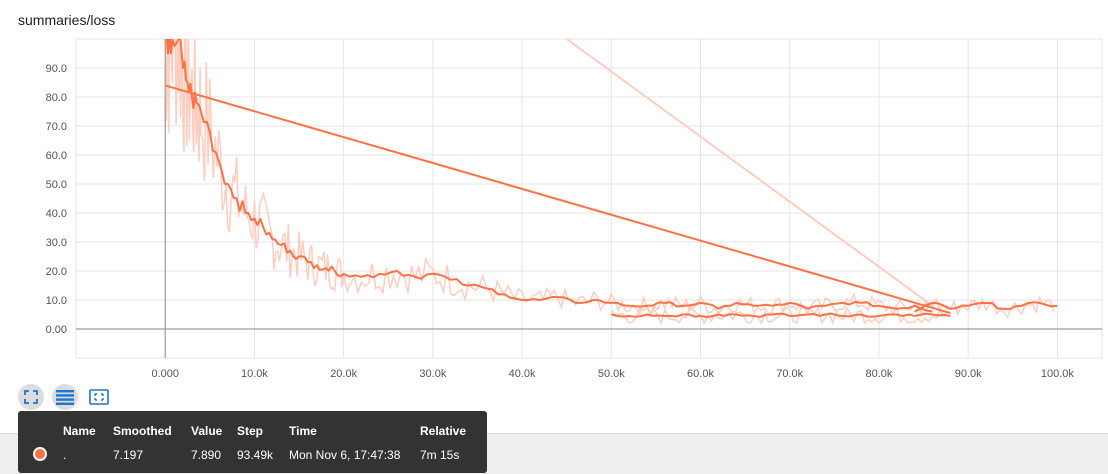 The image size is (1108, 474). I want to click on chart-title: summaries/loss, so click(67, 20).